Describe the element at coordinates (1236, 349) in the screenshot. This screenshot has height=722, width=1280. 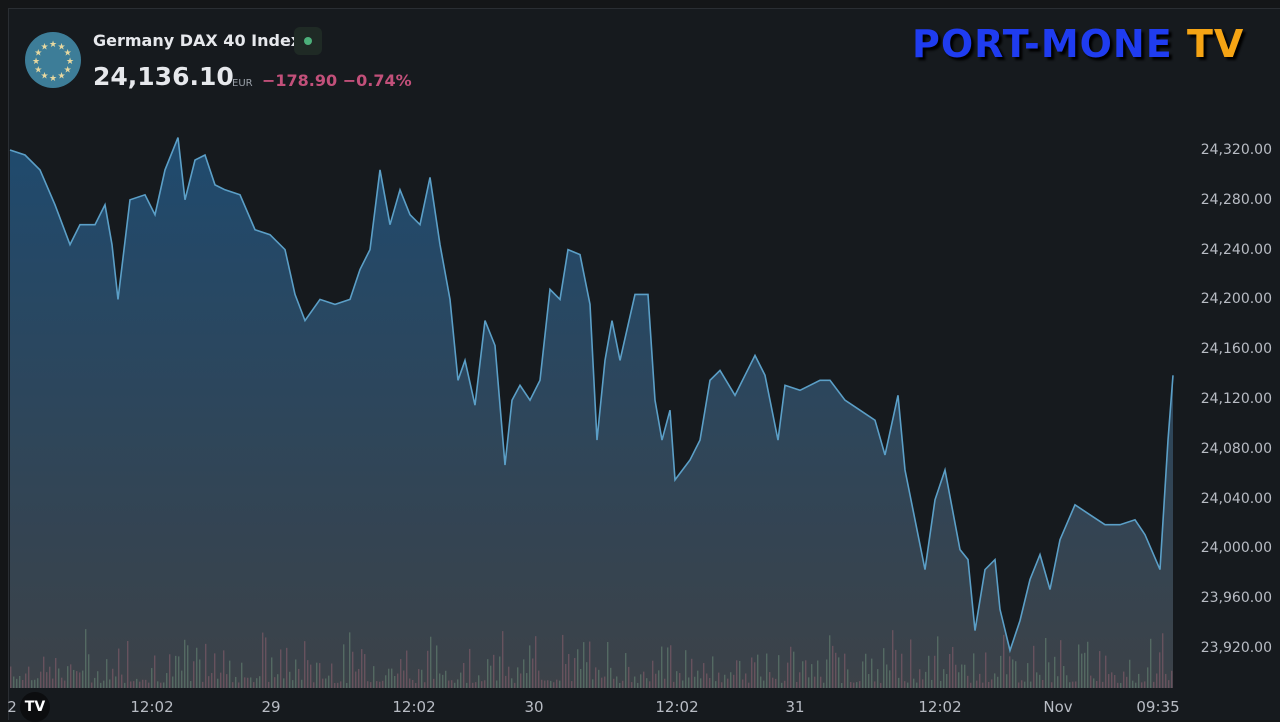
I see `y-tick-label: 24,160.00` at that location.